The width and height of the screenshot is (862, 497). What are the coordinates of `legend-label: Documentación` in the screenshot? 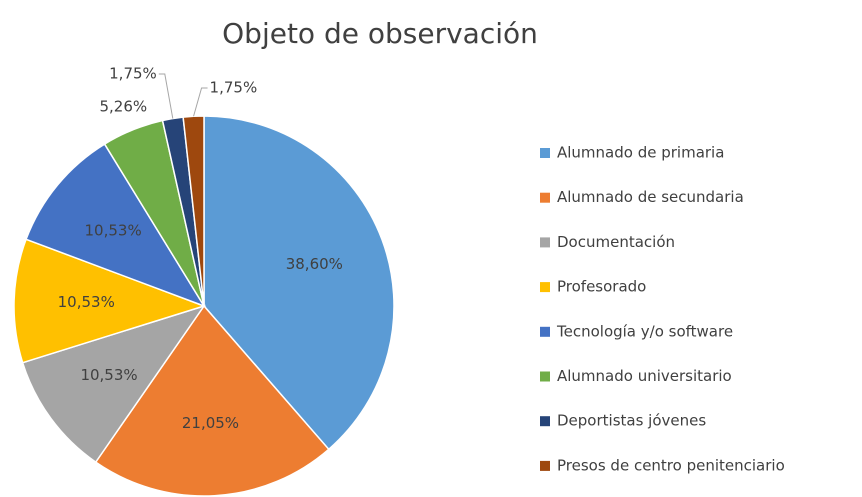 It's located at (616, 242).